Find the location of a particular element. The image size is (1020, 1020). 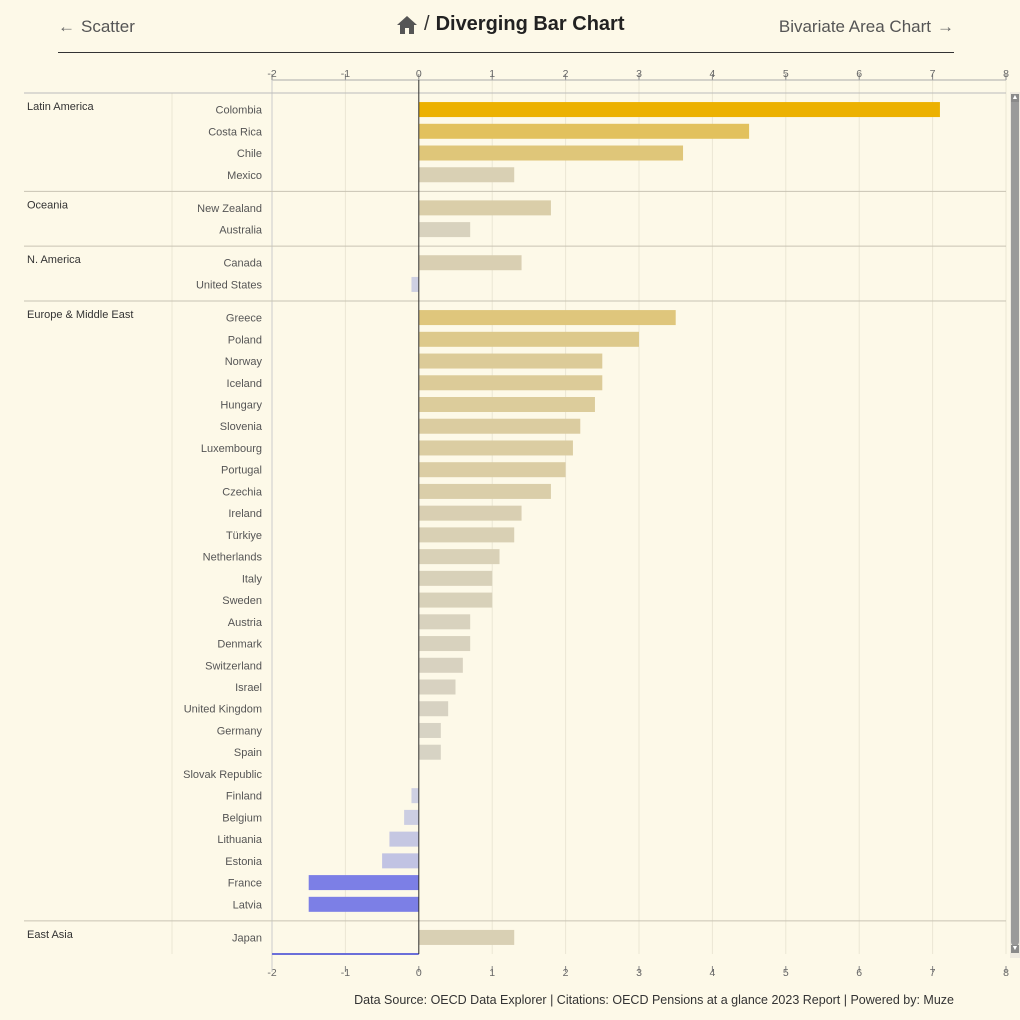

x-tick-label-bottom: 8 is located at coordinates (1006, 973).